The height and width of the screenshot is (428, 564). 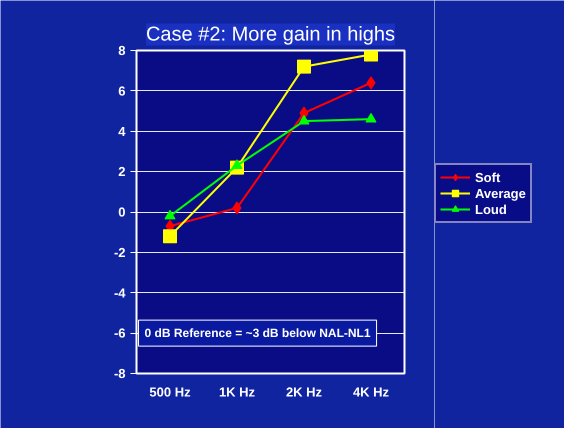 What do you see at coordinates (122, 172) in the screenshot?
I see `y-tick-label: 2` at bounding box center [122, 172].